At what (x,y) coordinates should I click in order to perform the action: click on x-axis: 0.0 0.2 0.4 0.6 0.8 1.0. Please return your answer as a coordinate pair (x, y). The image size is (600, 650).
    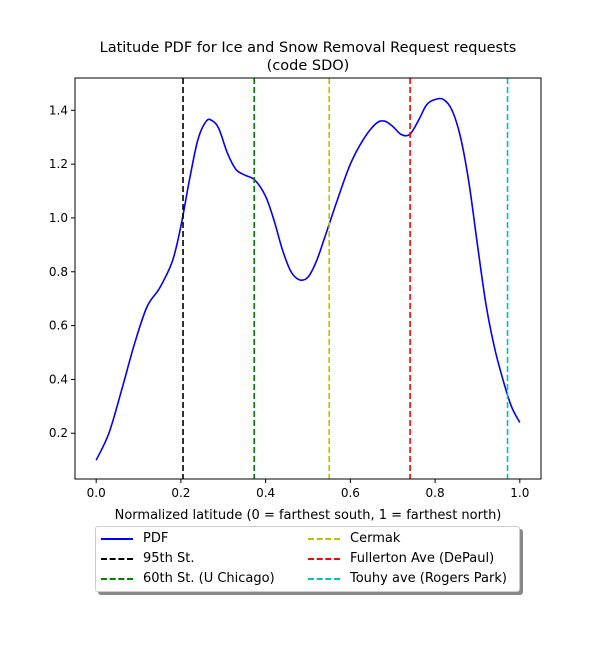
    Looking at the image, I should click on (308, 489).